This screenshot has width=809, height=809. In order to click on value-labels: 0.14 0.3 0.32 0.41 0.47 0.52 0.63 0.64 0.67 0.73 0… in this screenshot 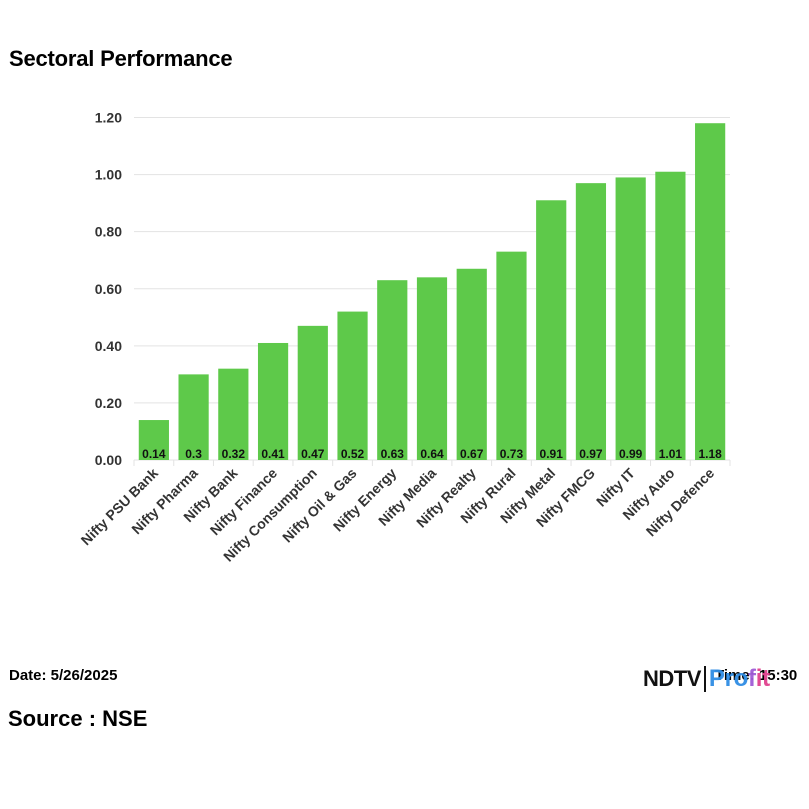, I will do `click(432, 454)`.